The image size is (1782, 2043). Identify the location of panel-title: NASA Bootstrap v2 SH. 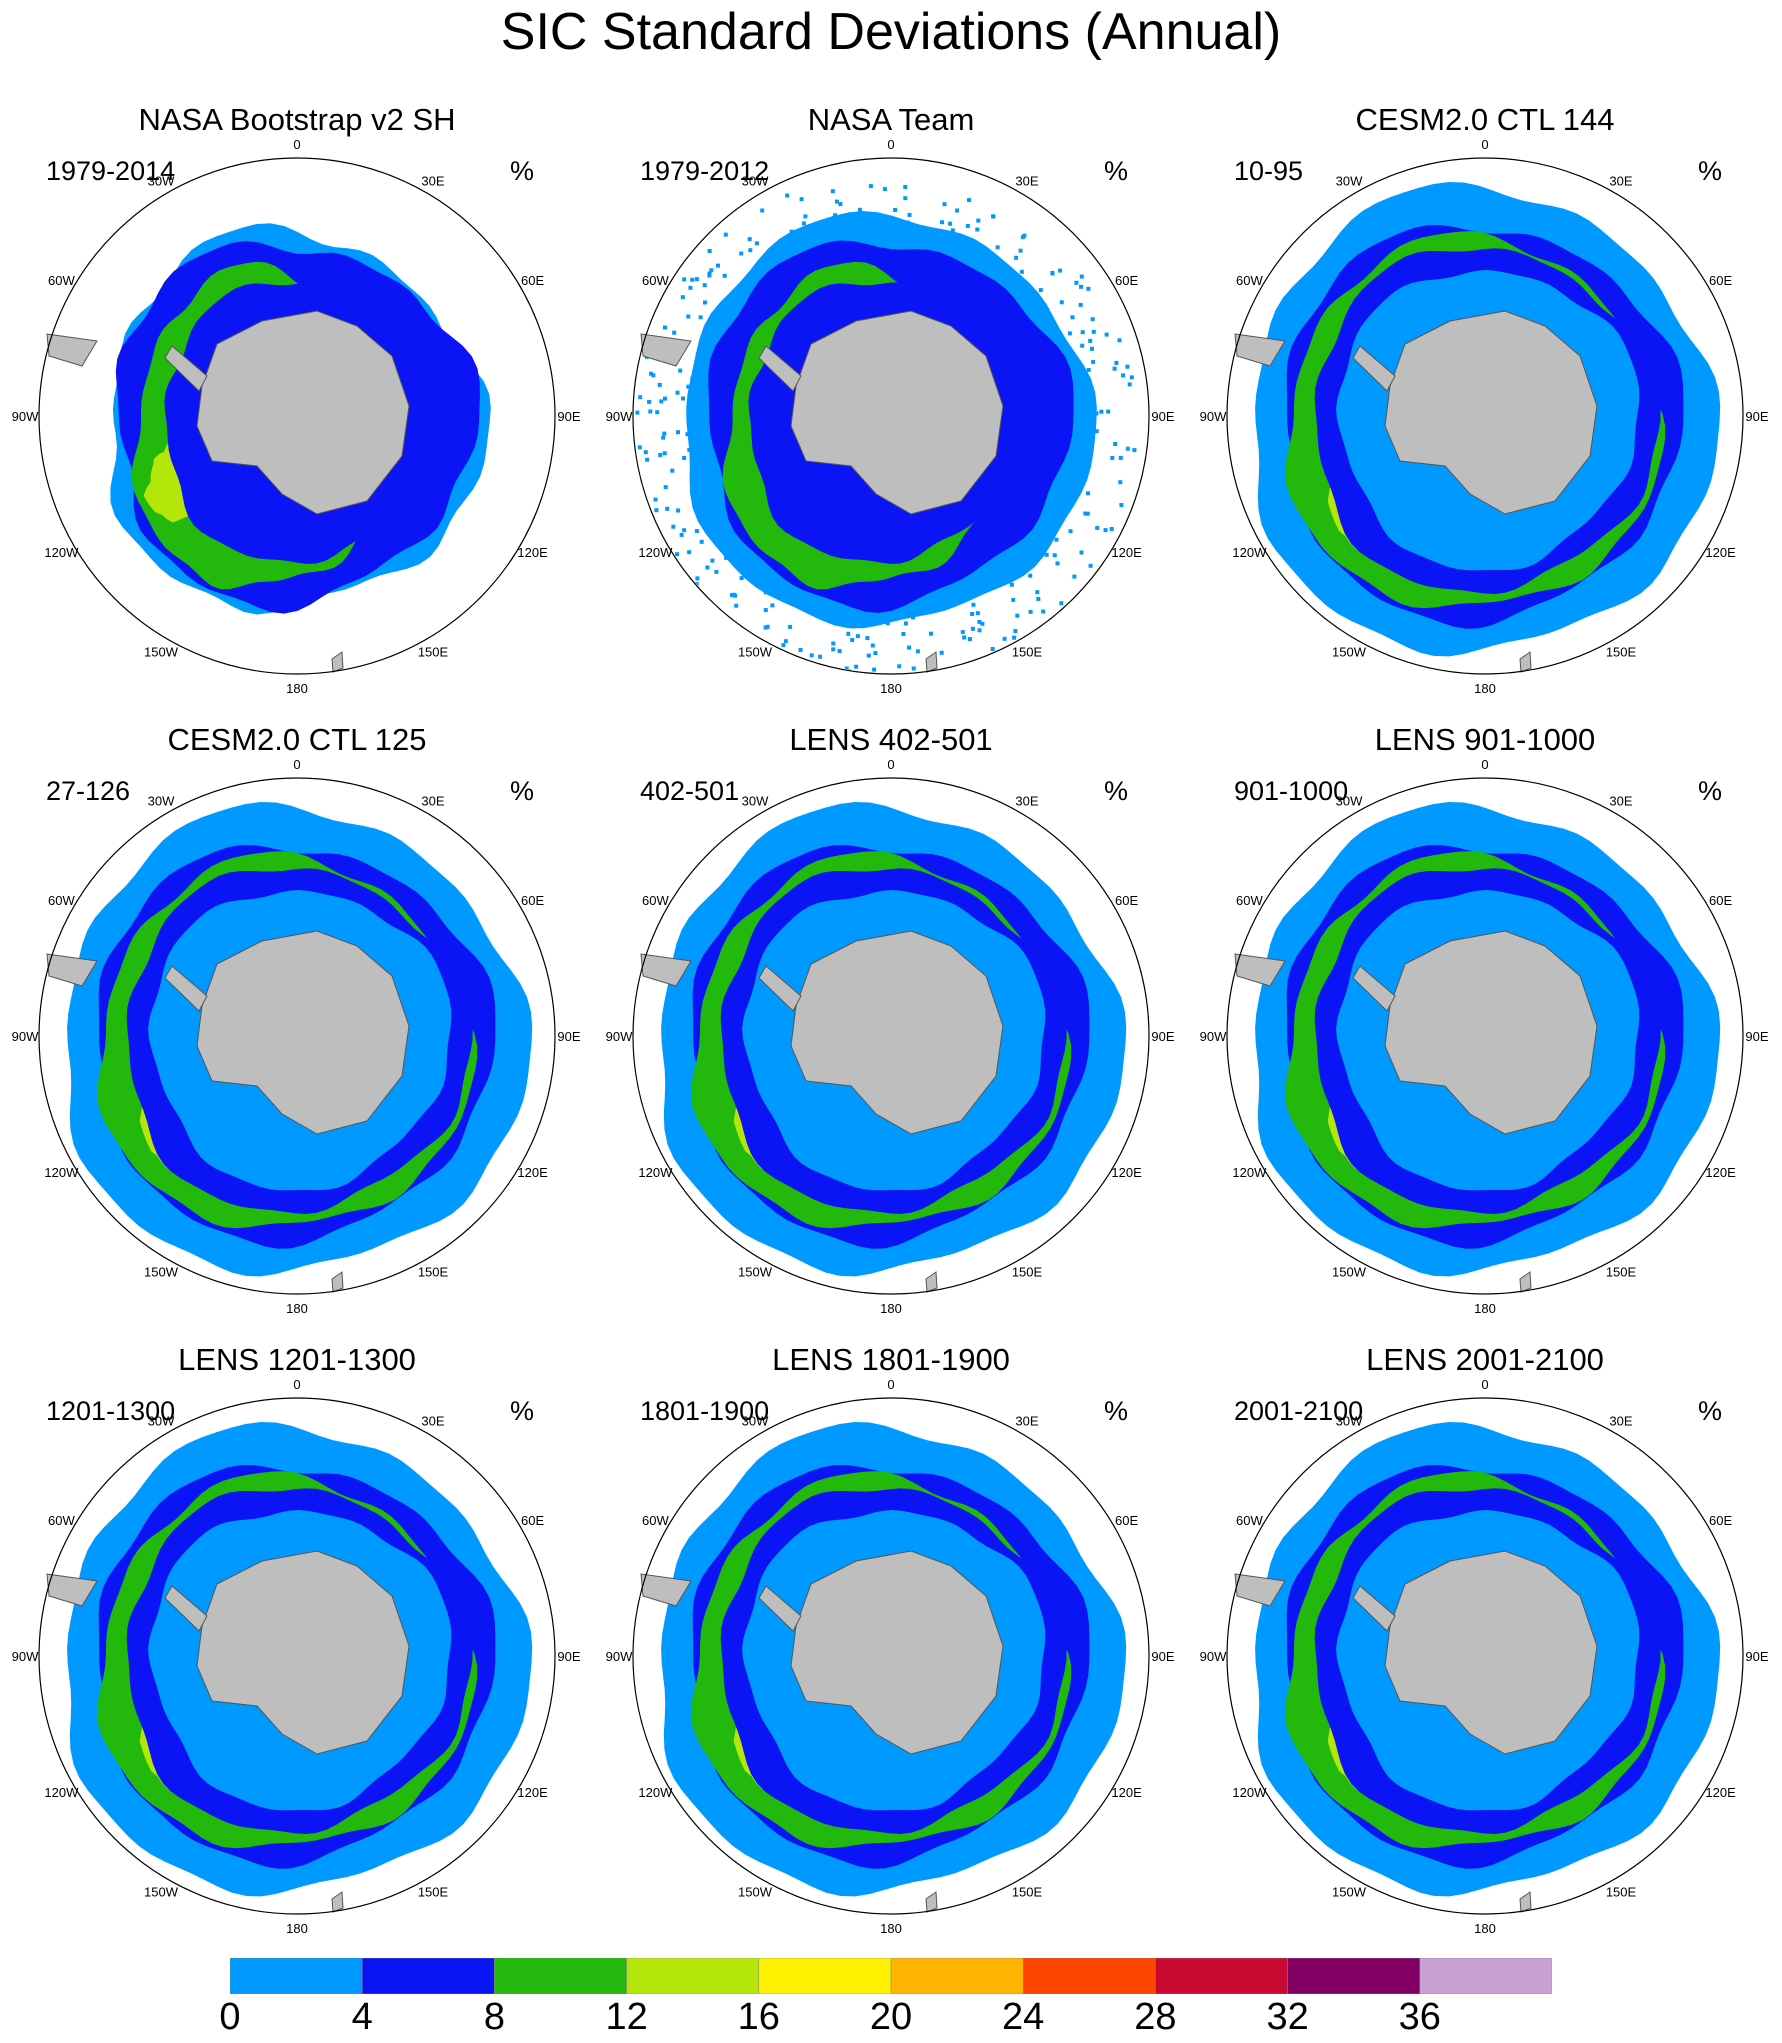
(297, 120).